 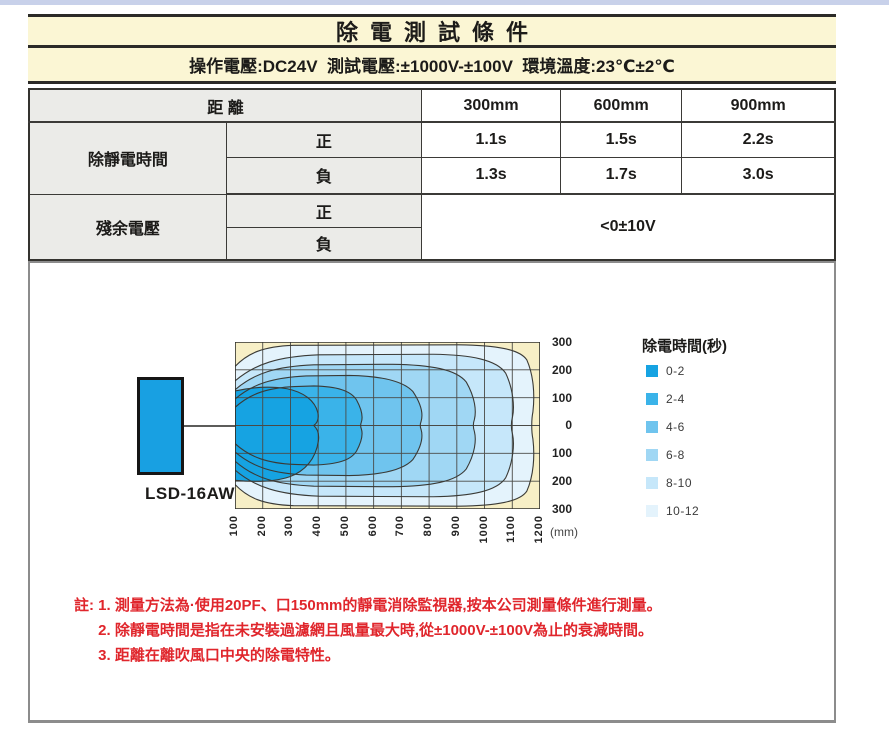 I want to click on legend-label: 0-2, so click(x=675, y=371).